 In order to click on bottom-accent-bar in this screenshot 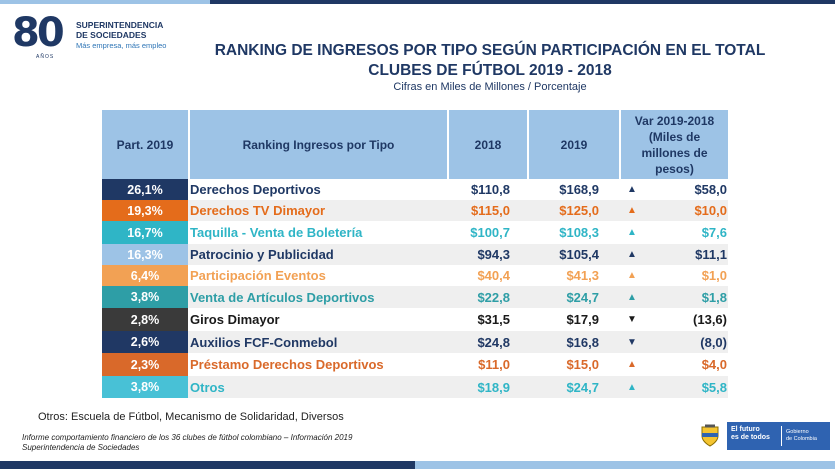, I will do `click(417, 465)`.